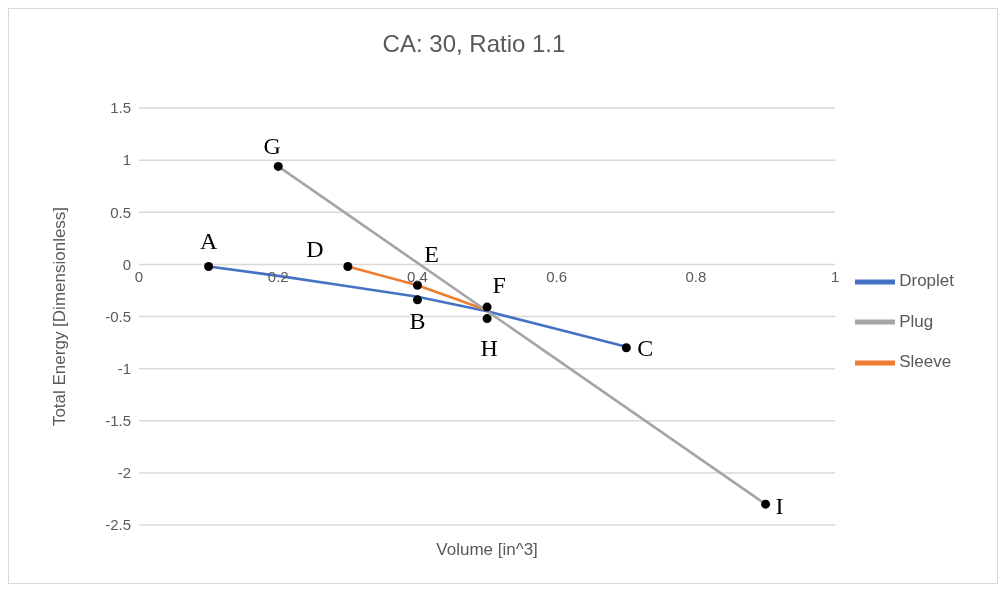  Describe the element at coordinates (925, 362) in the screenshot. I see `legend-label: Sleeve` at that location.